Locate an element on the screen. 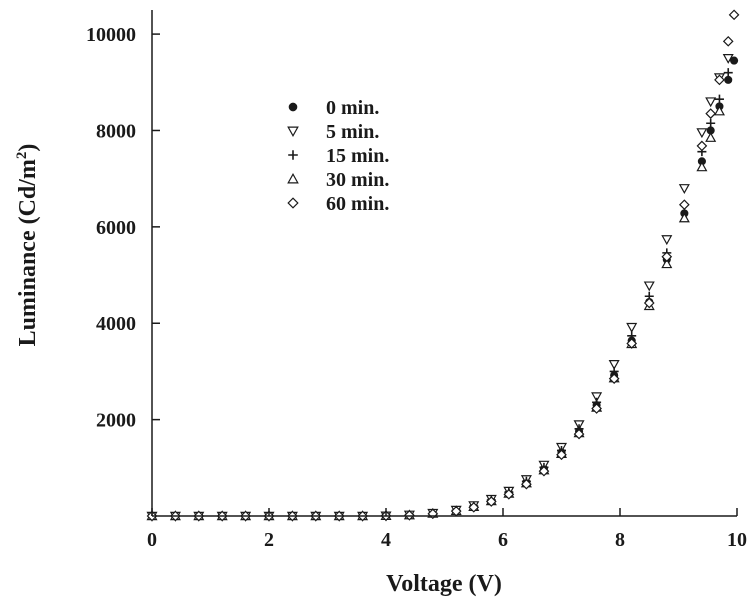 Image resolution: width=752 pixels, height=609 pixels. y-axis-title-main: Luminance (Cd/m is located at coordinates (28, 252).